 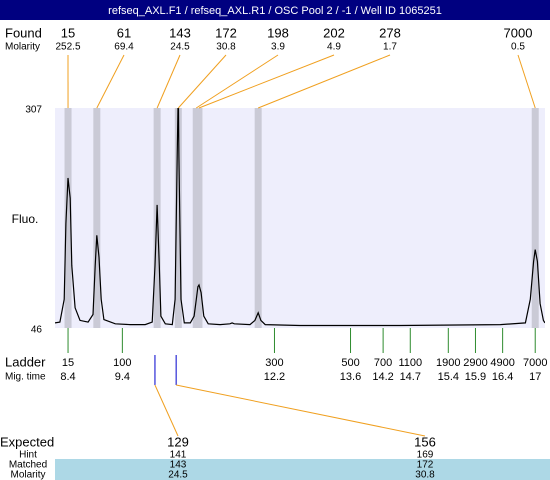 What do you see at coordinates (502, 363) in the screenshot?
I see `ladder-size: 4900` at bounding box center [502, 363].